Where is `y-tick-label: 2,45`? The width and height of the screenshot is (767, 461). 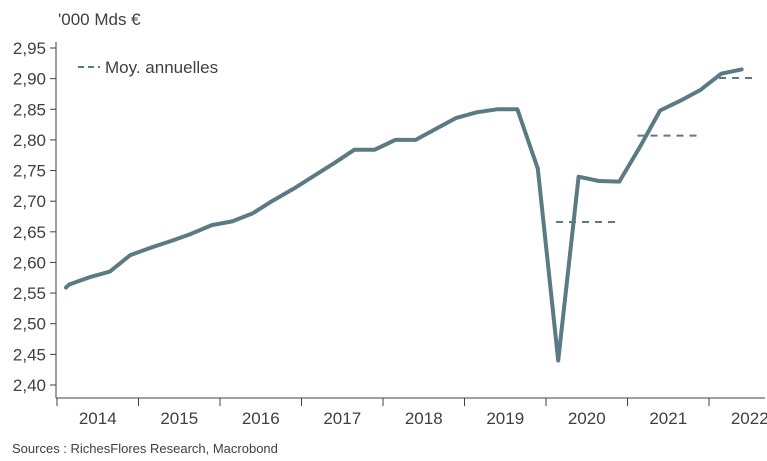 y-tick-label: 2,45 is located at coordinates (29, 354).